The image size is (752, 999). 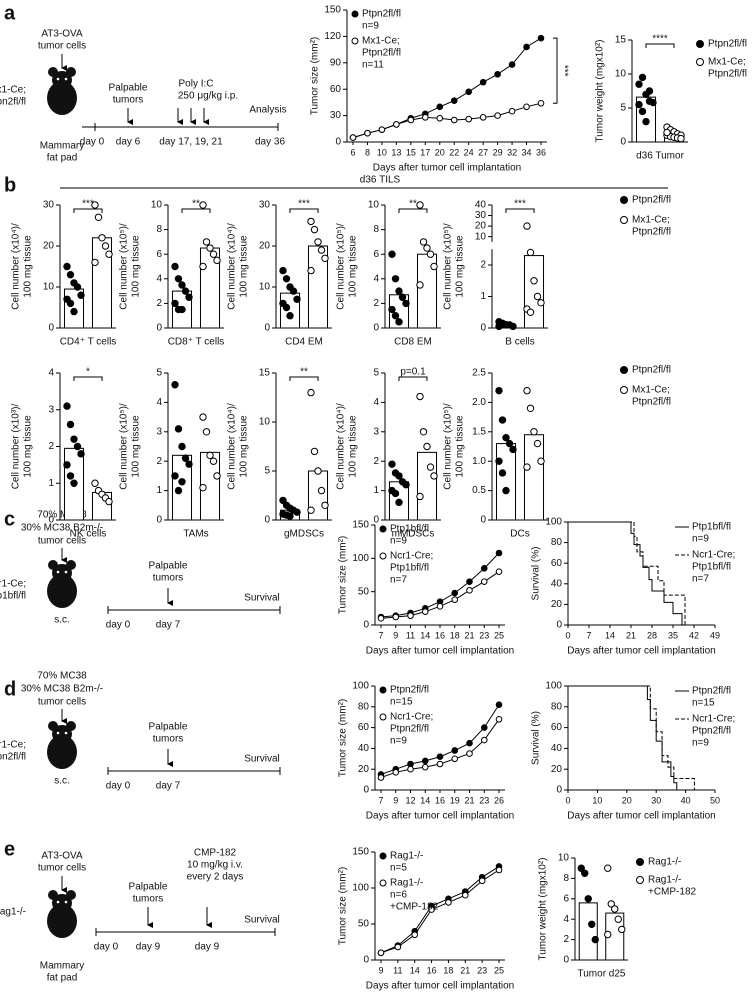 I want to click on x-tick-label: 21, so click(x=465, y=970).